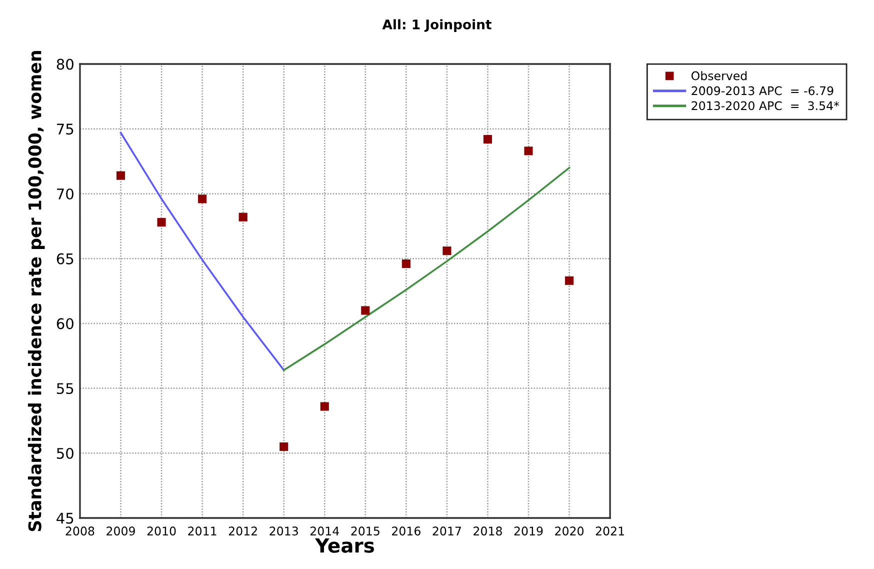 Image resolution: width=874 pixels, height=569 pixels. Describe the element at coordinates (446, 531) in the screenshot. I see `x-tick-label: 2017` at that location.